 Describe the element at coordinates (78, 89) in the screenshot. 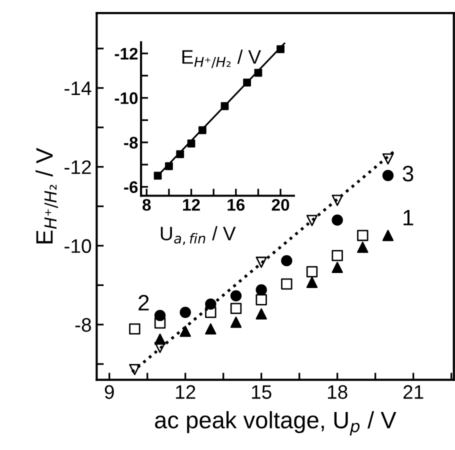

I see `y-tick-label: -14` at that location.